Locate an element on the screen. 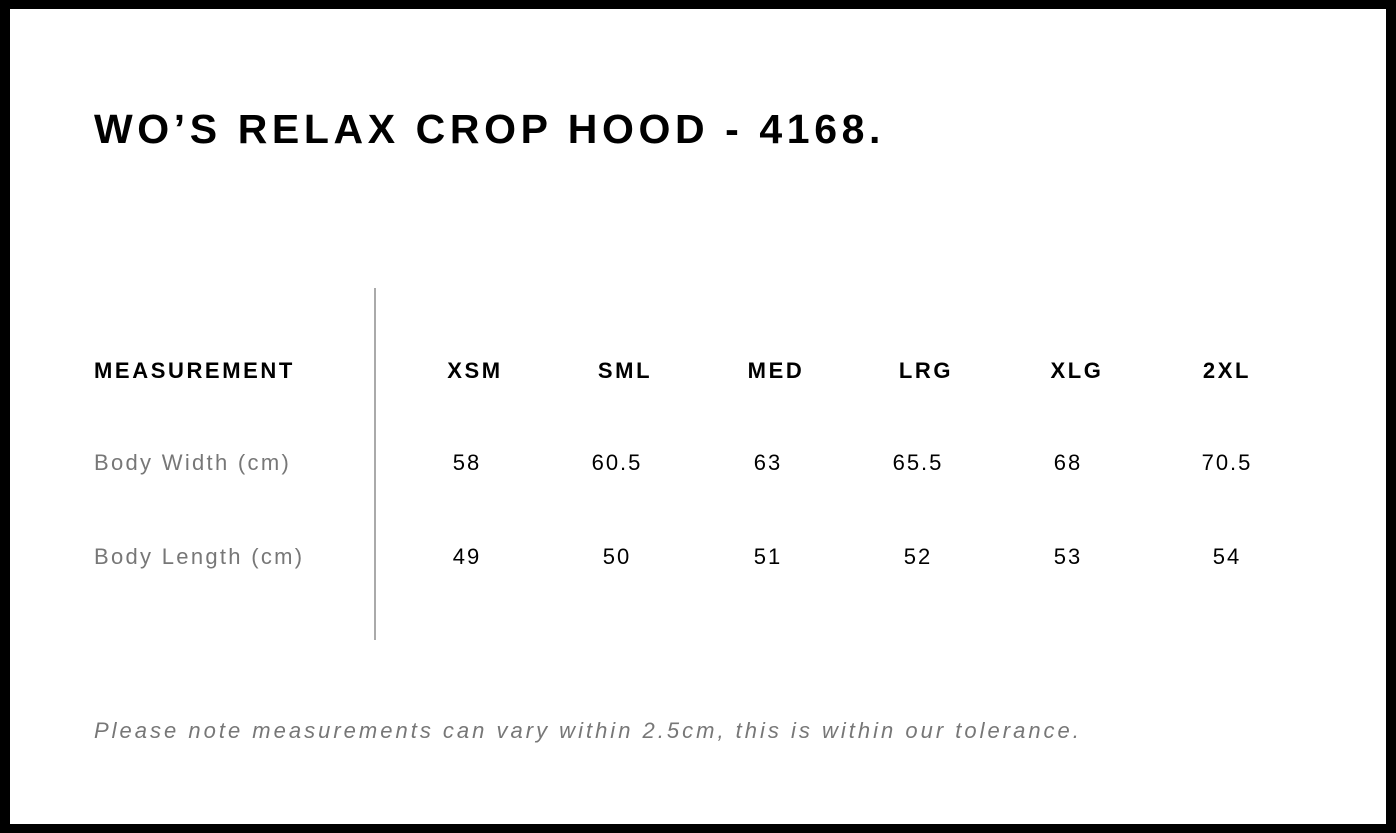 Image resolution: width=1396 pixels, height=833 pixels. size-header-lrg: LRG is located at coordinates (926, 370).